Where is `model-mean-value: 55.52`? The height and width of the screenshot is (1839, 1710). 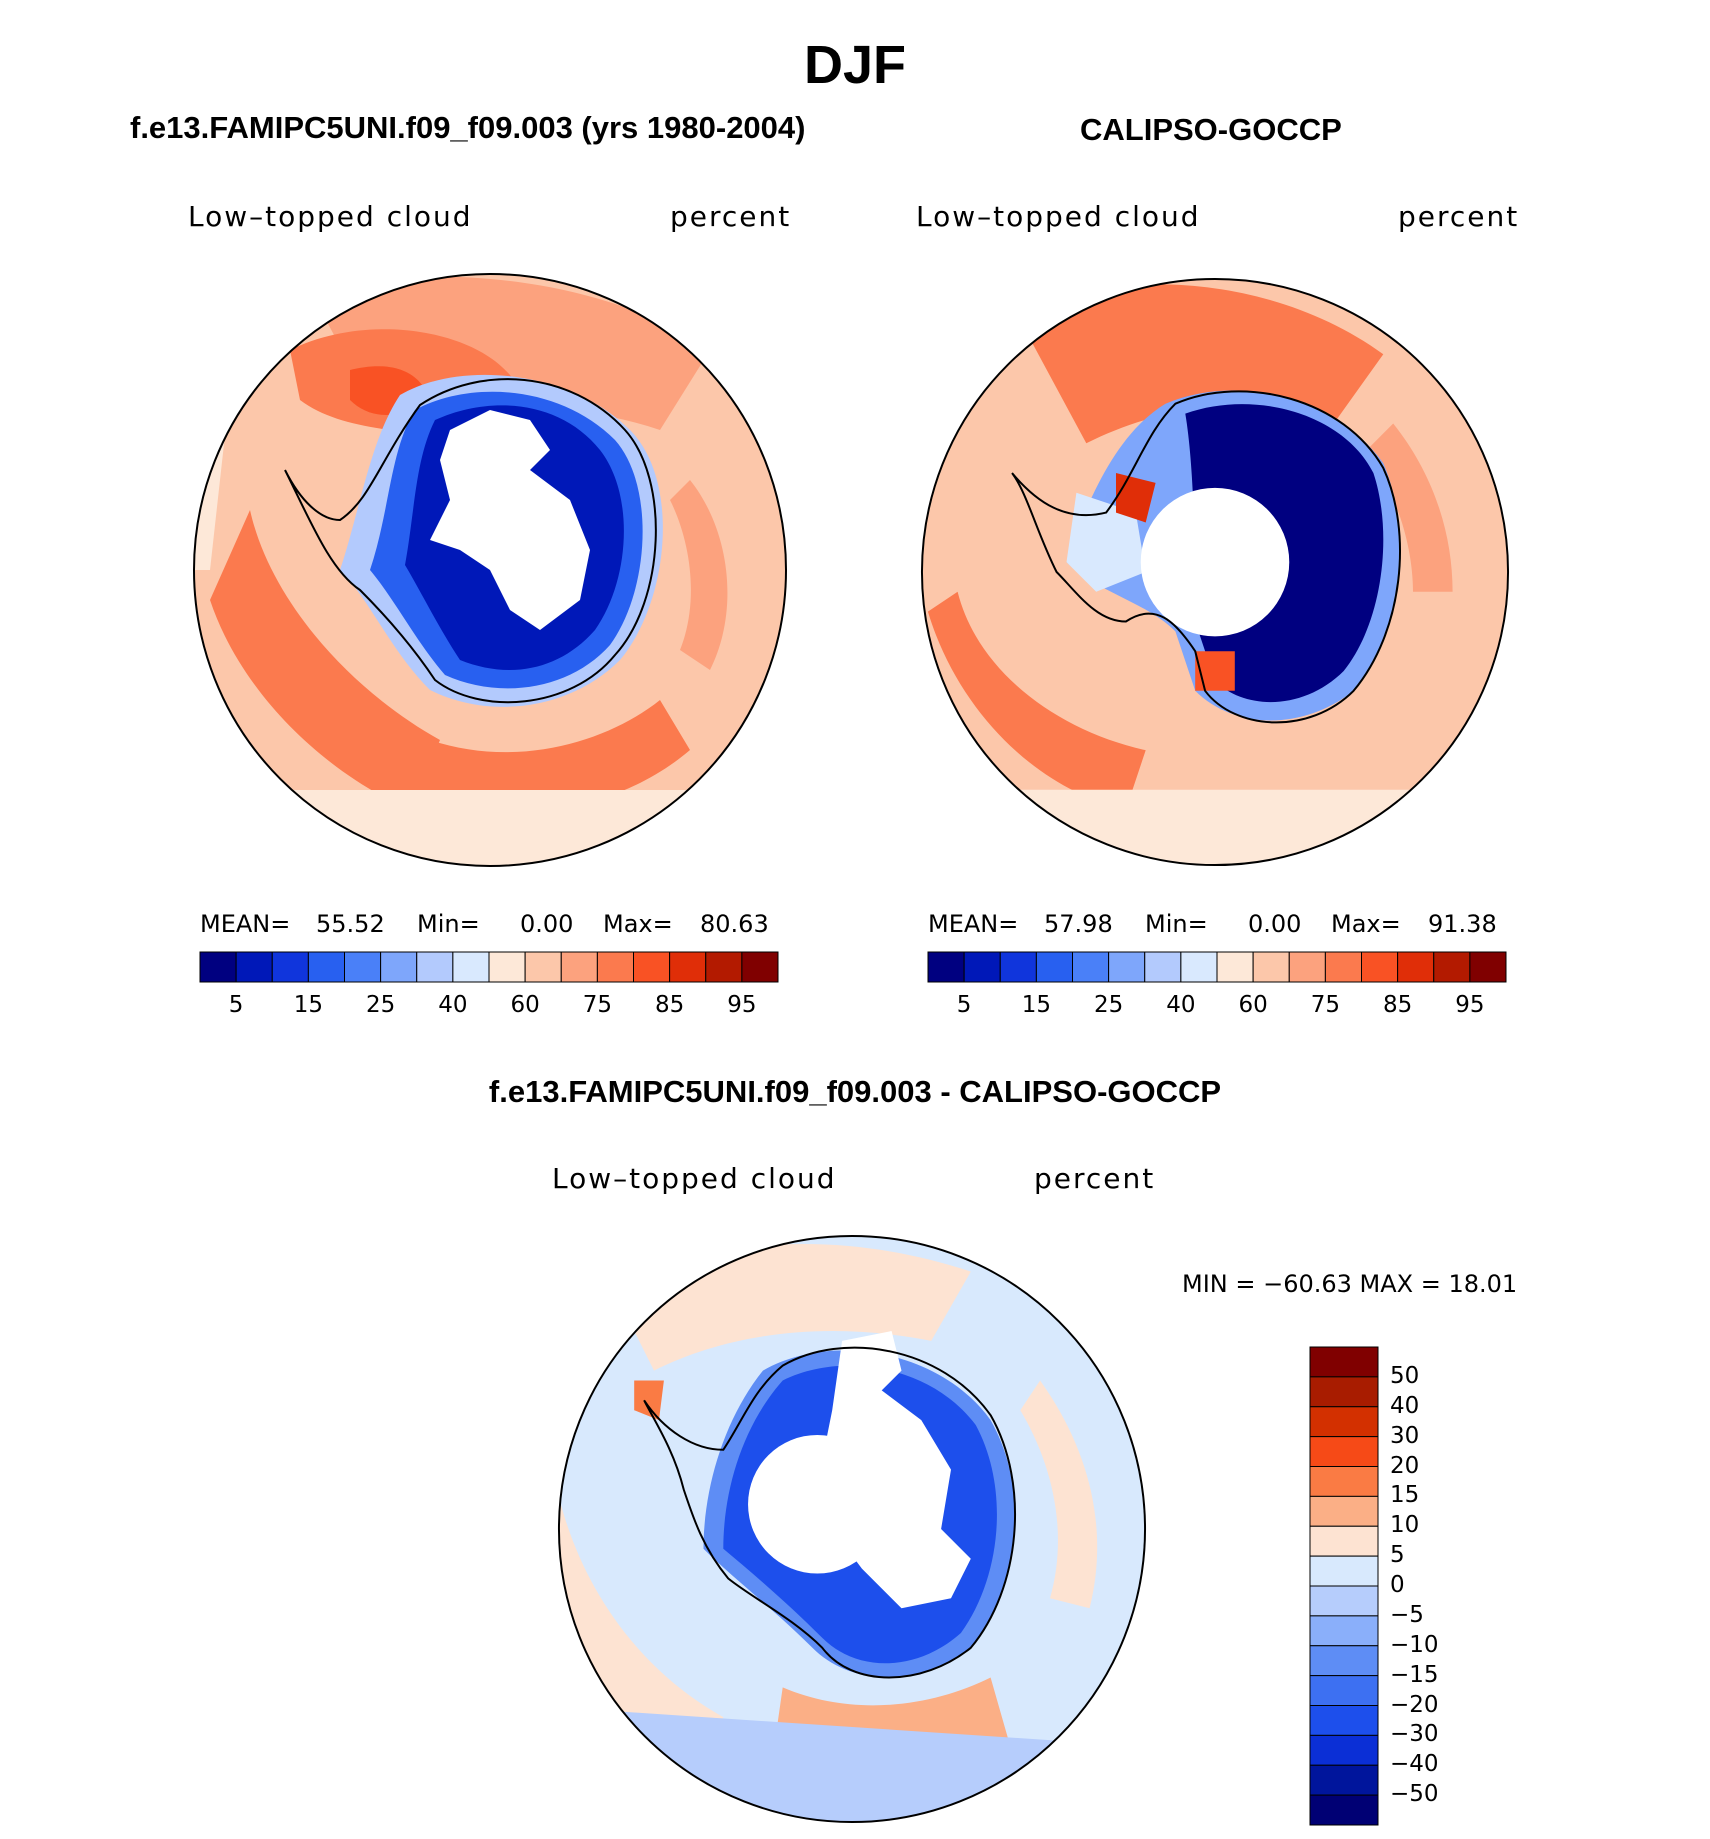
model-mean-value: 55.52 is located at coordinates (350, 924).